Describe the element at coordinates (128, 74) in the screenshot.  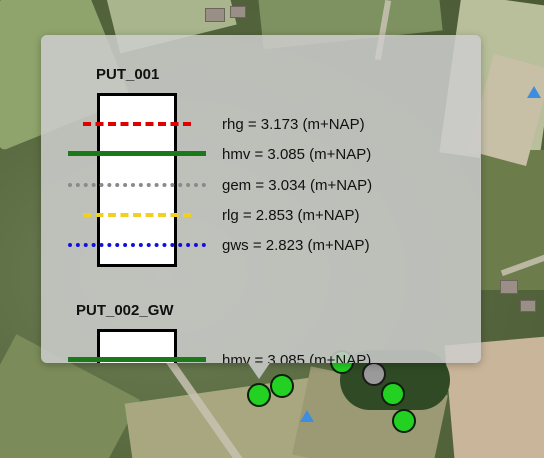
I see `well-title: PUT_001` at that location.